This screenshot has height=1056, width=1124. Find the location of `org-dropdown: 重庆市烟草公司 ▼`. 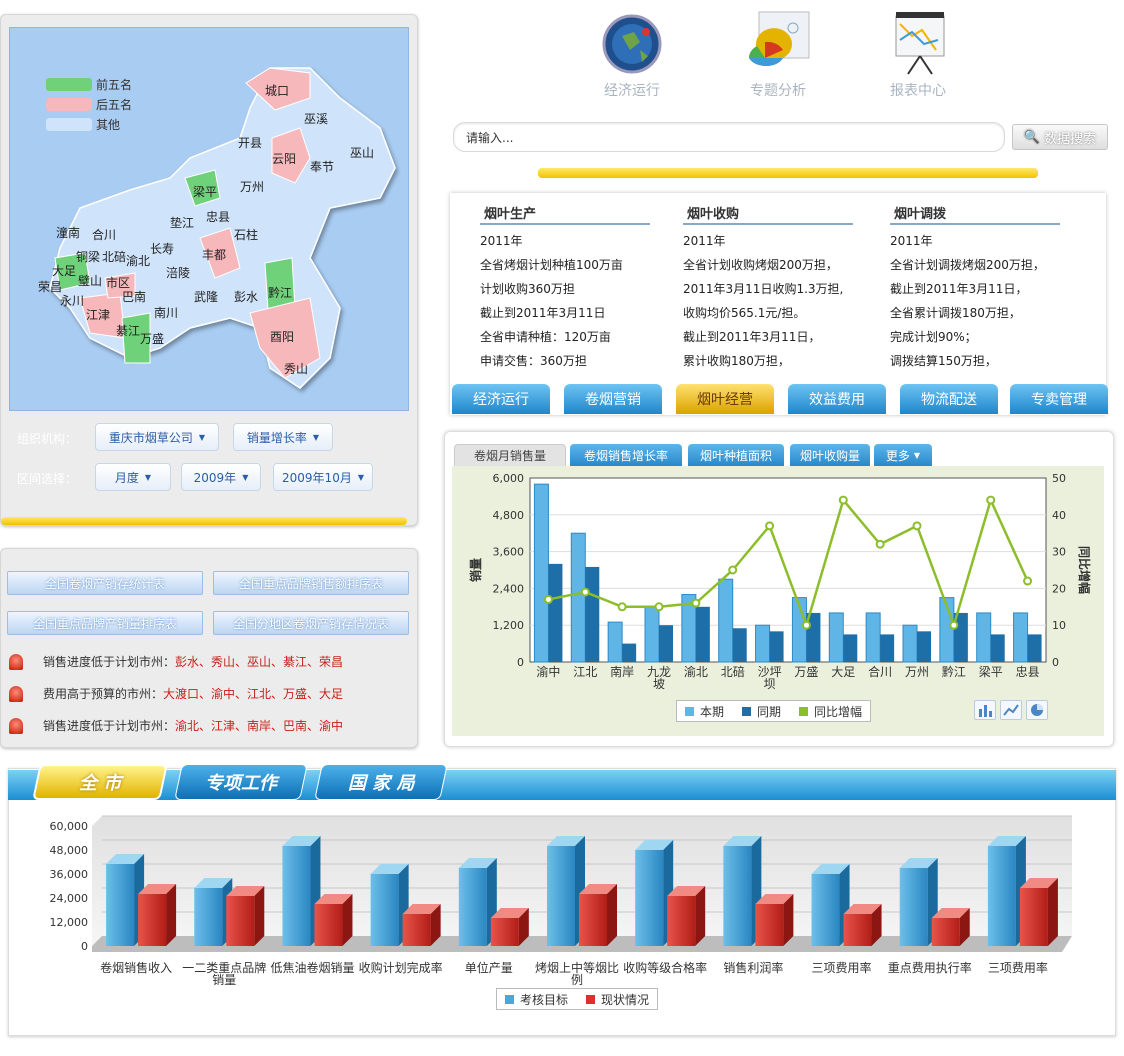

org-dropdown: 重庆市烟草公司 ▼ is located at coordinates (157, 437).